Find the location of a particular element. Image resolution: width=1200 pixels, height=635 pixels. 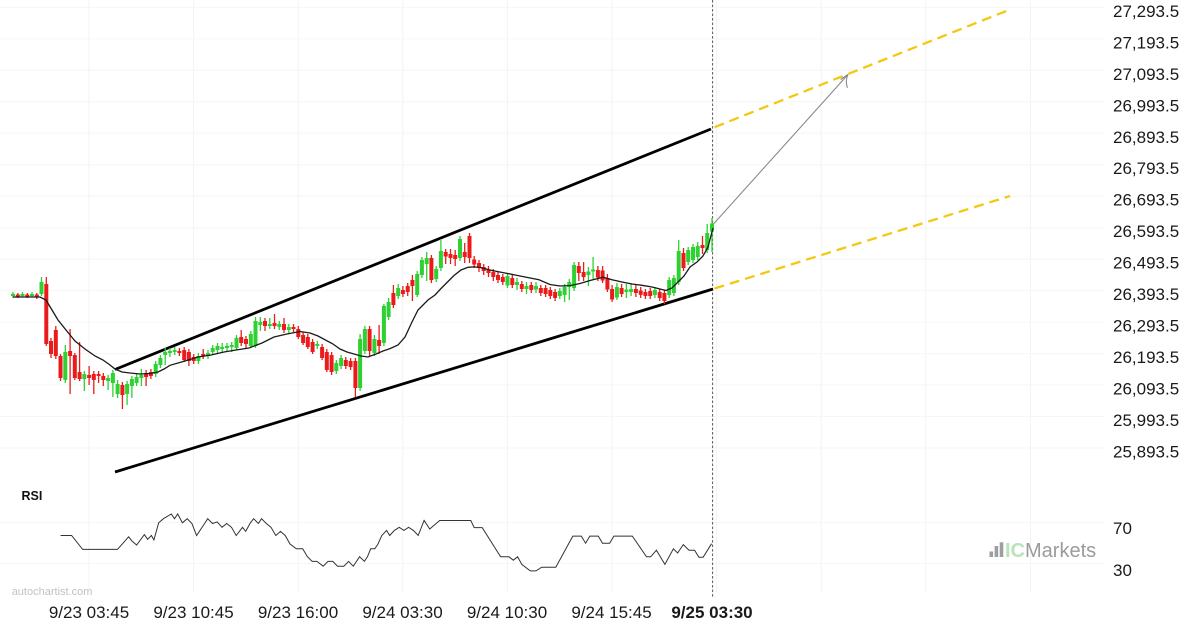

svg-text: RSI is located at coordinates (32, 496).